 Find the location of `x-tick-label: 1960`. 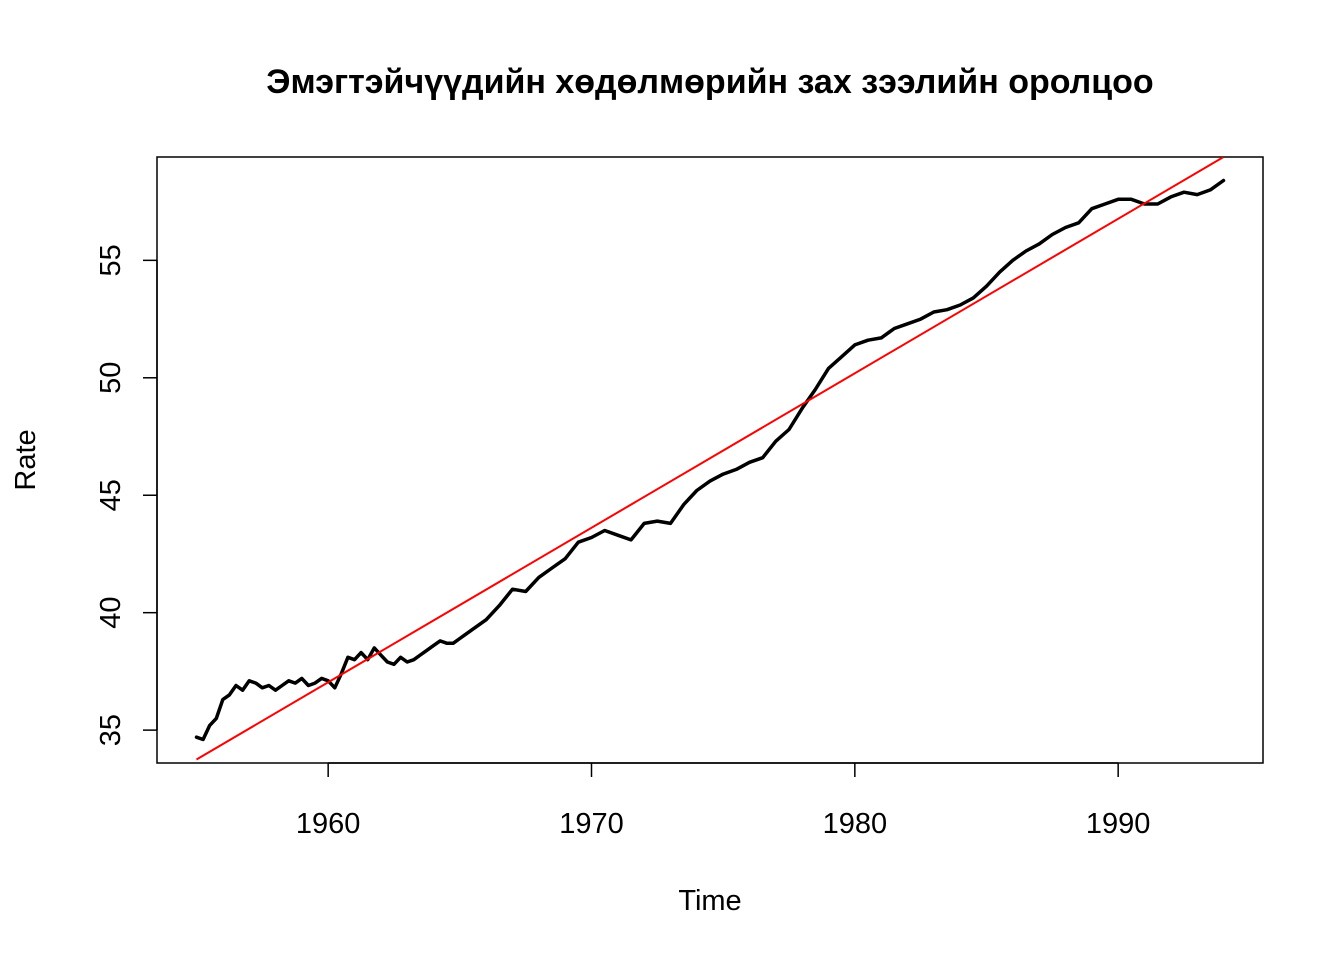

x-tick-label: 1960 is located at coordinates (328, 824).